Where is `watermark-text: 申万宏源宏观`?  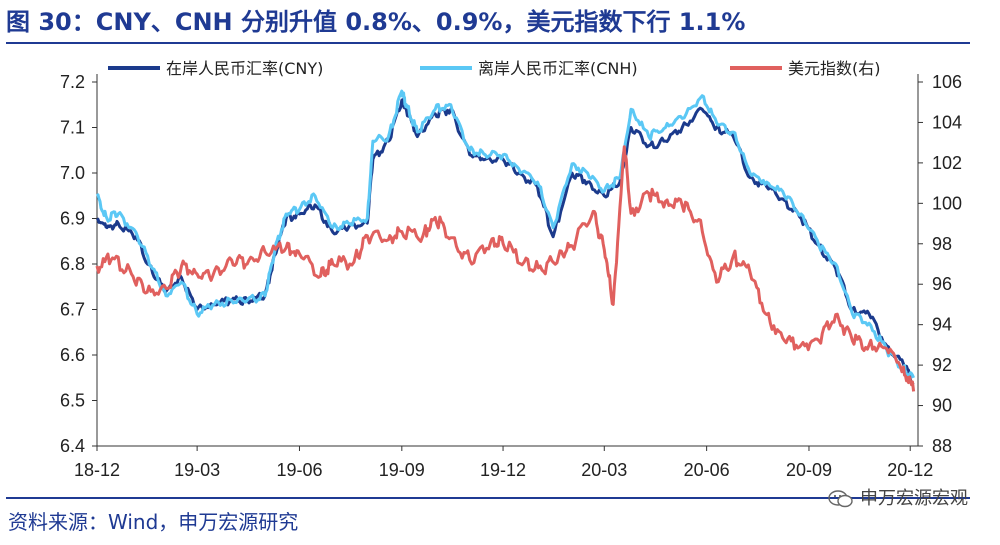
watermark-text: 申万宏源宏观 is located at coordinates (914, 498).